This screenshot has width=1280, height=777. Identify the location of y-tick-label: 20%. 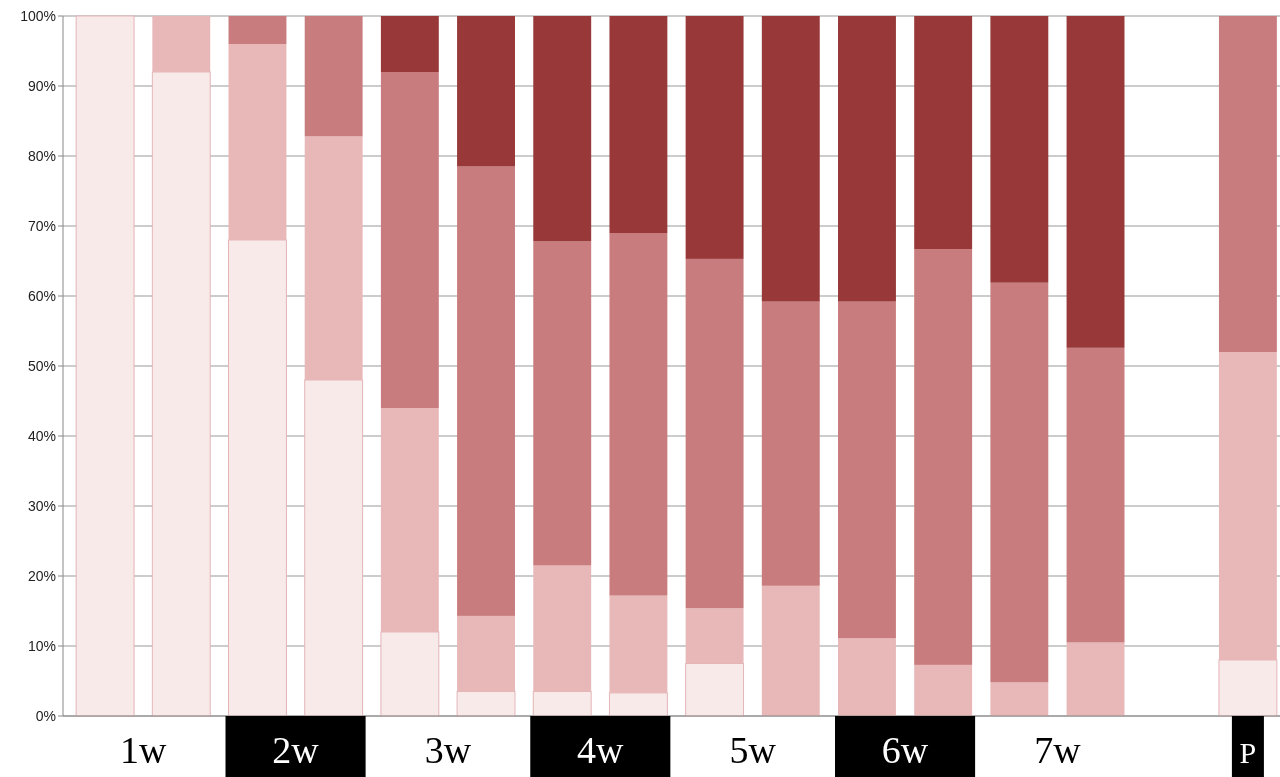
(41, 575).